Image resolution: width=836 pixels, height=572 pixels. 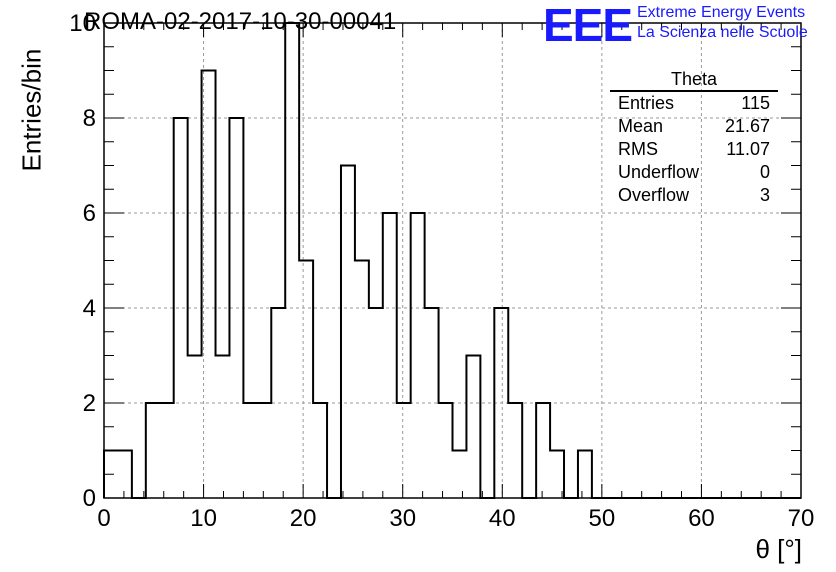 What do you see at coordinates (701, 518) in the screenshot?
I see `x-tick-label: 60` at bounding box center [701, 518].